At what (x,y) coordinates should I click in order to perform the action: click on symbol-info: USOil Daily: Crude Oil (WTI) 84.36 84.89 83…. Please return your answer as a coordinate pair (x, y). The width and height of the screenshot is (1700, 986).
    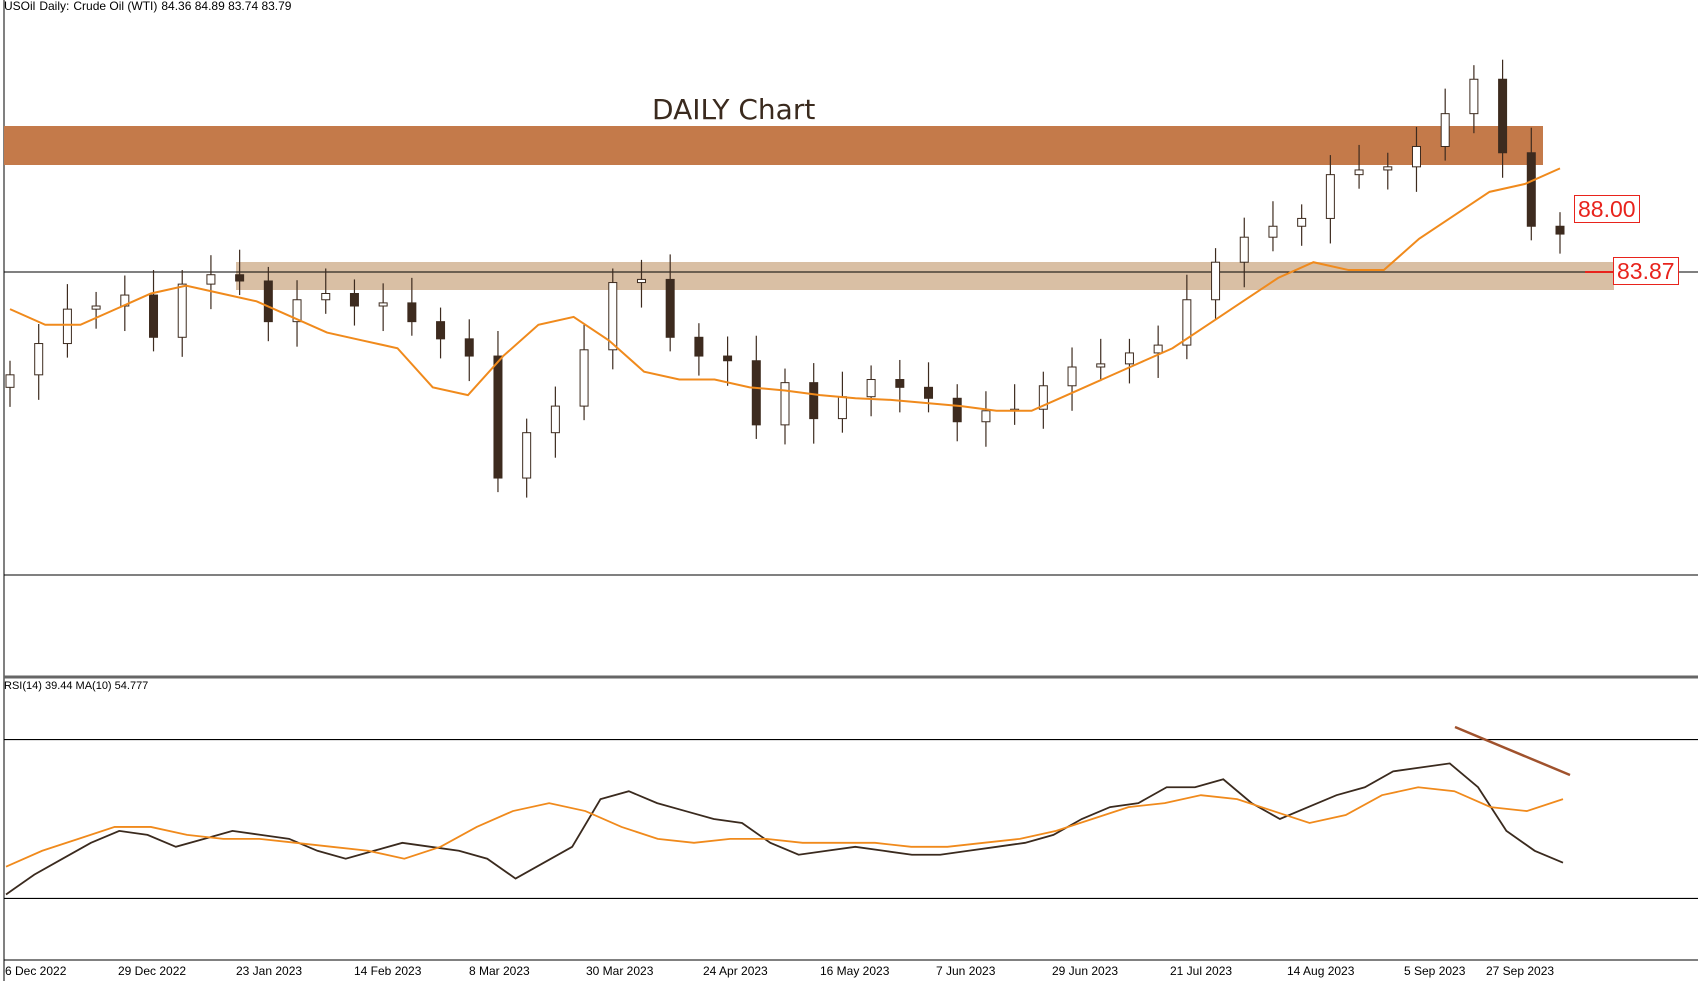
    Looking at the image, I should click on (149, 6).